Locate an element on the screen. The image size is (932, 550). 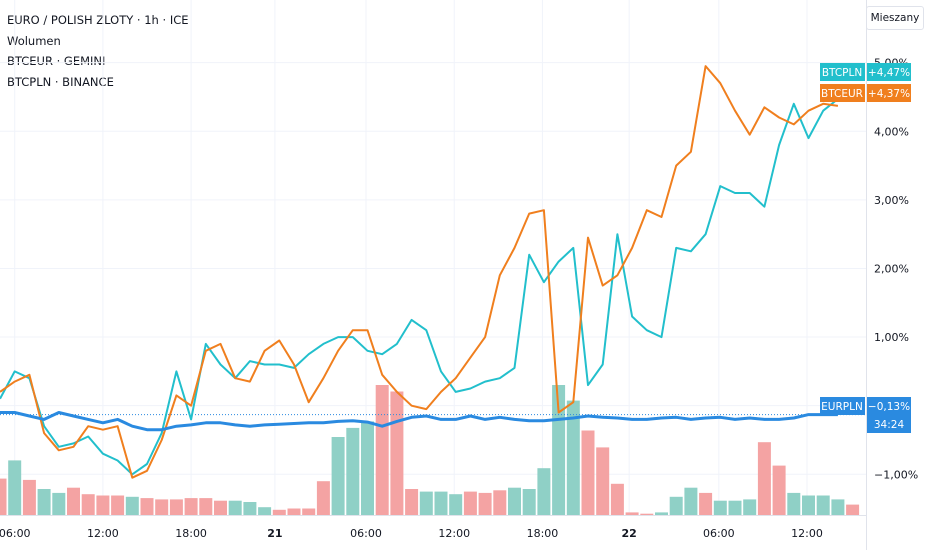
price-tag-eurpln-name: EURPLN is located at coordinates (842, 407).